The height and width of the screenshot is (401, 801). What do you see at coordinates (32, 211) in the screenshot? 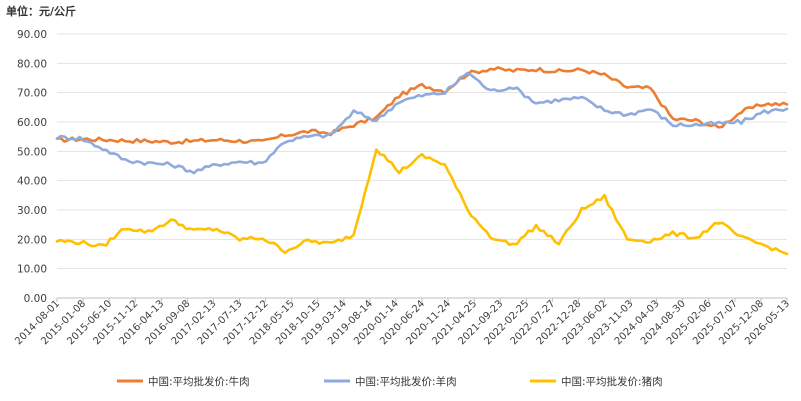
I see `y-tick-label: 30.00` at bounding box center [32, 211].